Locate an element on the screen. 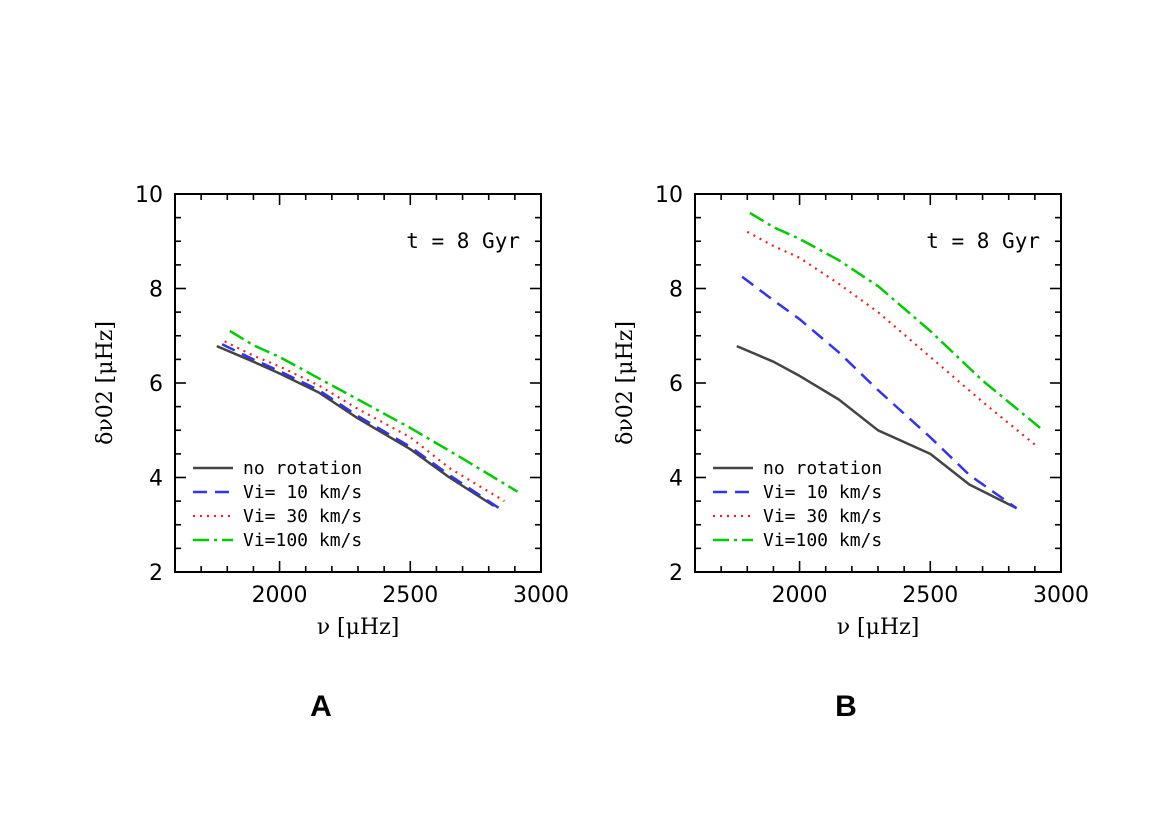 The width and height of the screenshot is (1168, 825). y-axis-title-a: δν02 [μHz] is located at coordinates (105, 383).